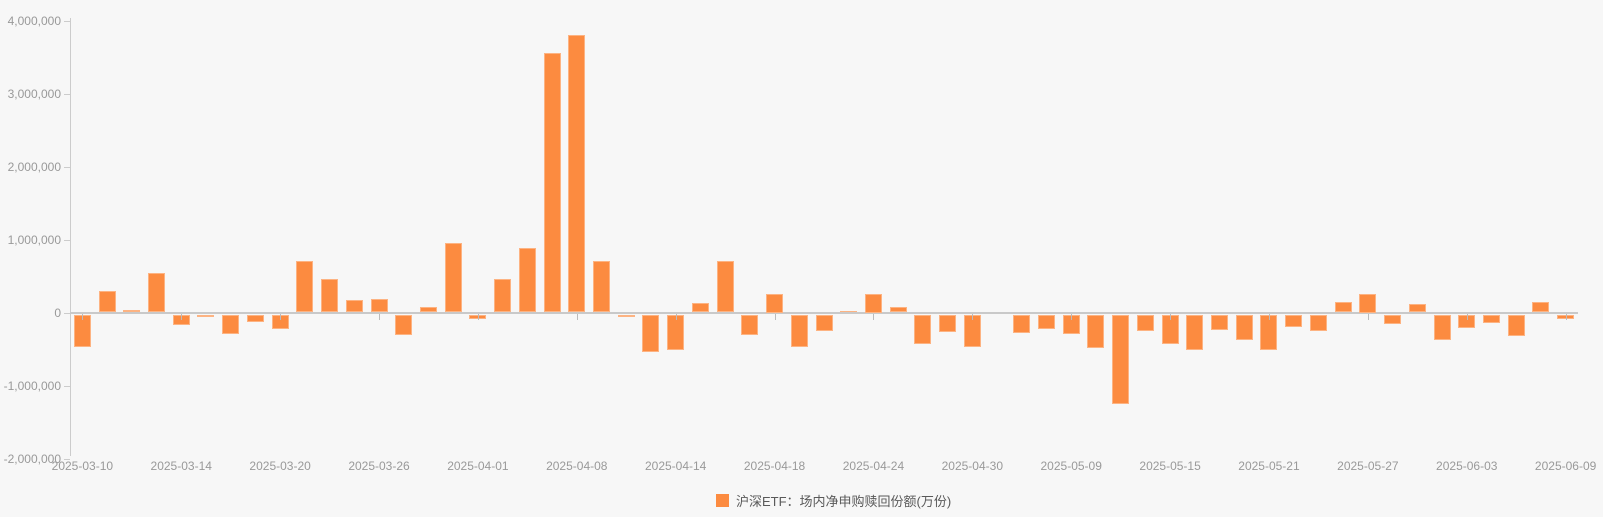  Describe the element at coordinates (478, 466) in the screenshot. I see `x-axis-tick-label: 2025-04-01` at that location.